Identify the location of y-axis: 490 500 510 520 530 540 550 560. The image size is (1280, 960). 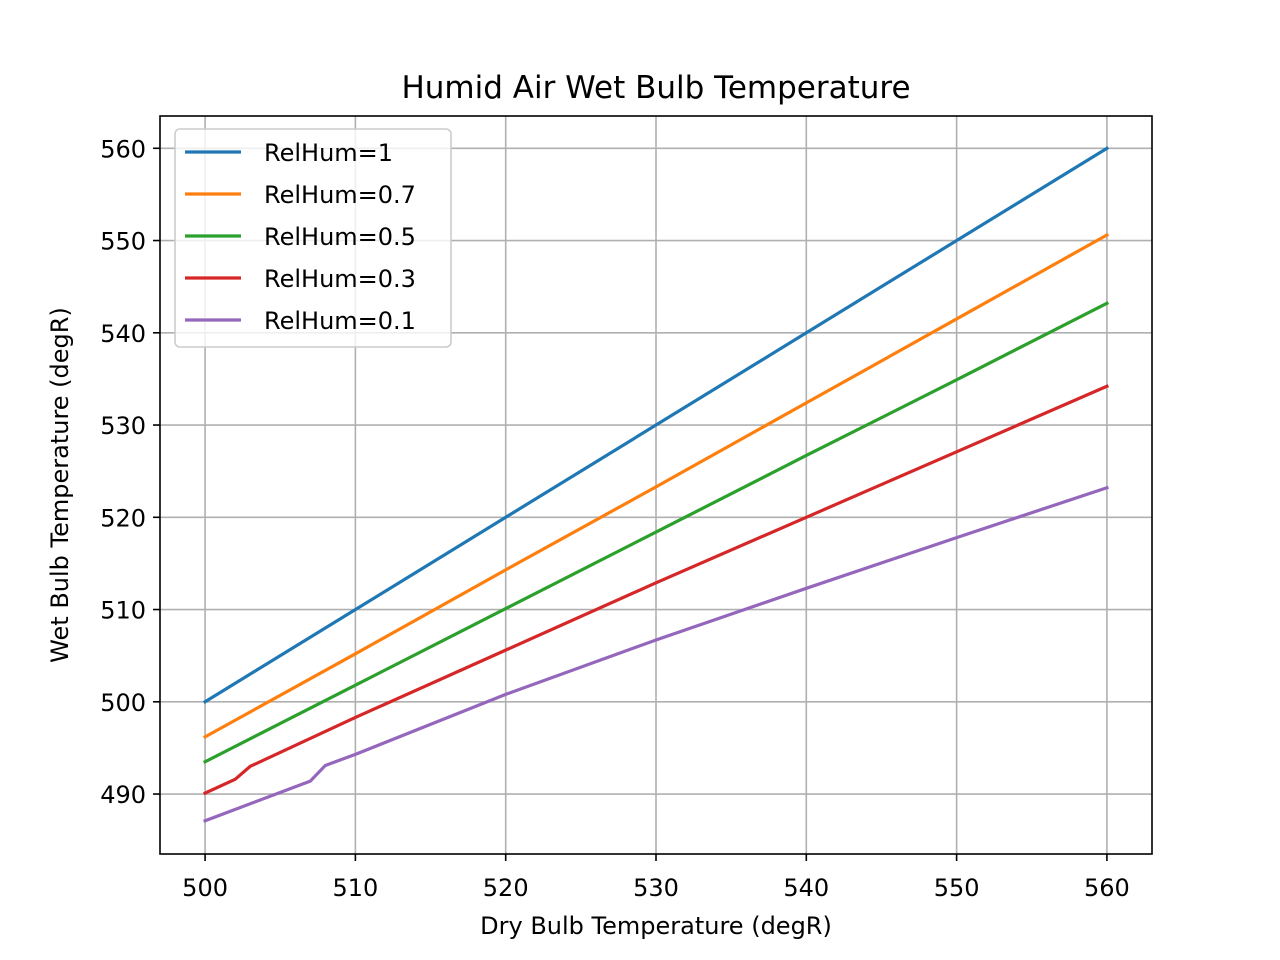
(130, 472).